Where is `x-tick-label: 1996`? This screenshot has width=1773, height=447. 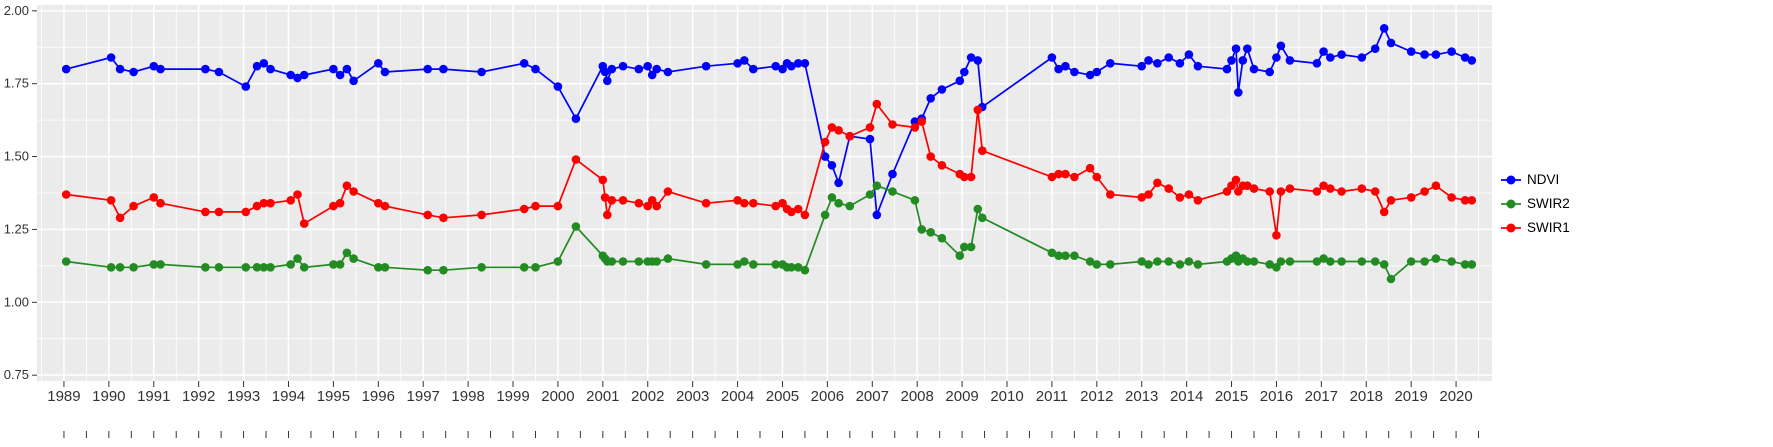
x-tick-label: 1996 is located at coordinates (378, 396).